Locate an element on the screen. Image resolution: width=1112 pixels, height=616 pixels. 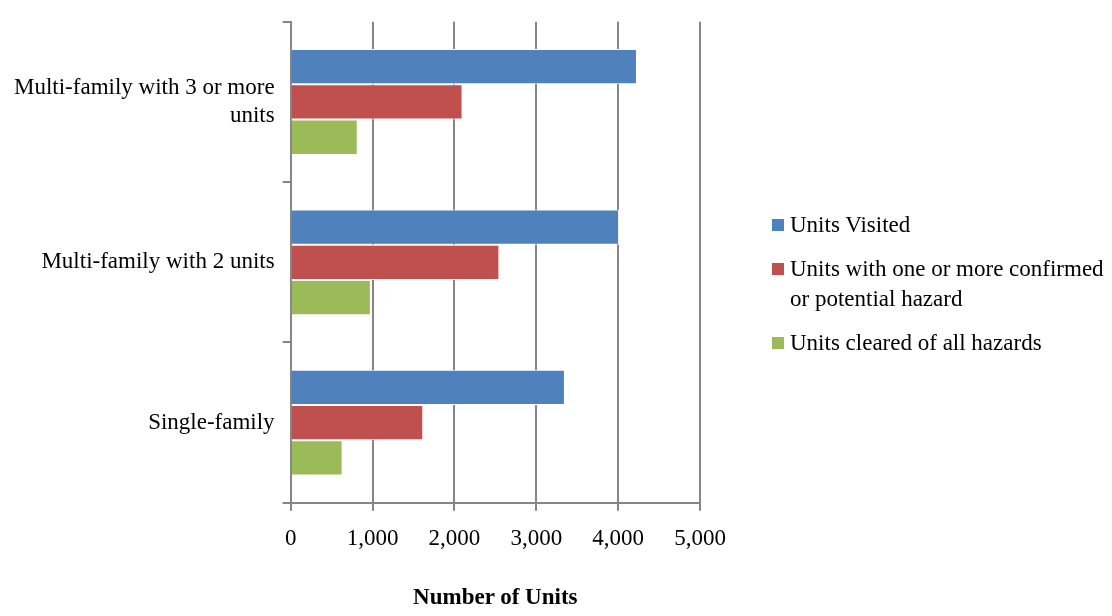
y-tick-label: Multi-family with 2 units is located at coordinates (158, 261).